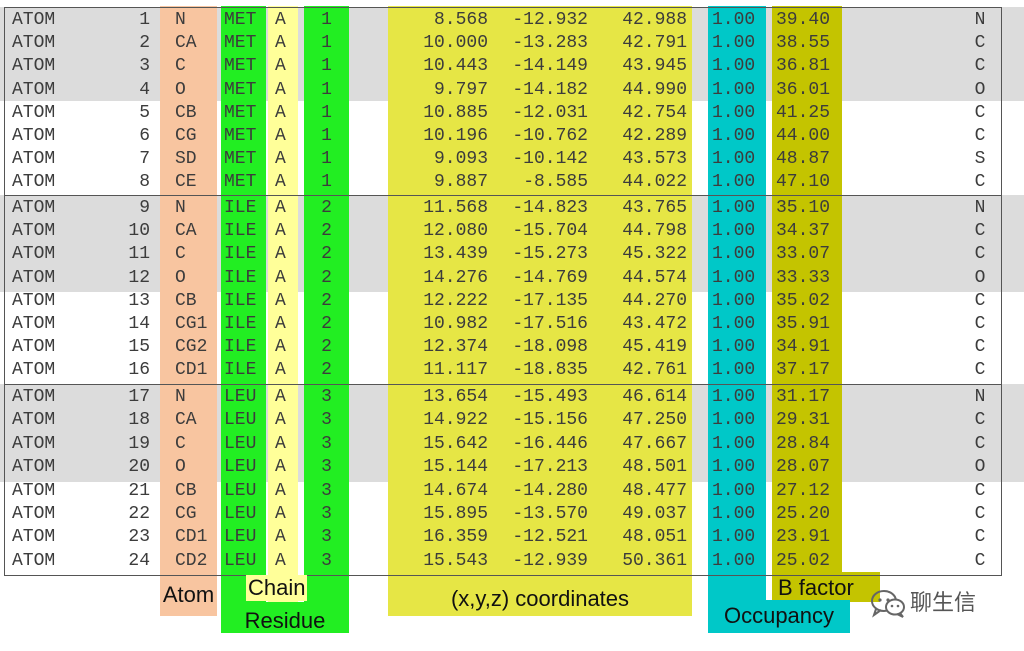  What do you see at coordinates (455, 112) in the screenshot?
I see `x-coordinate: 10.885` at bounding box center [455, 112].